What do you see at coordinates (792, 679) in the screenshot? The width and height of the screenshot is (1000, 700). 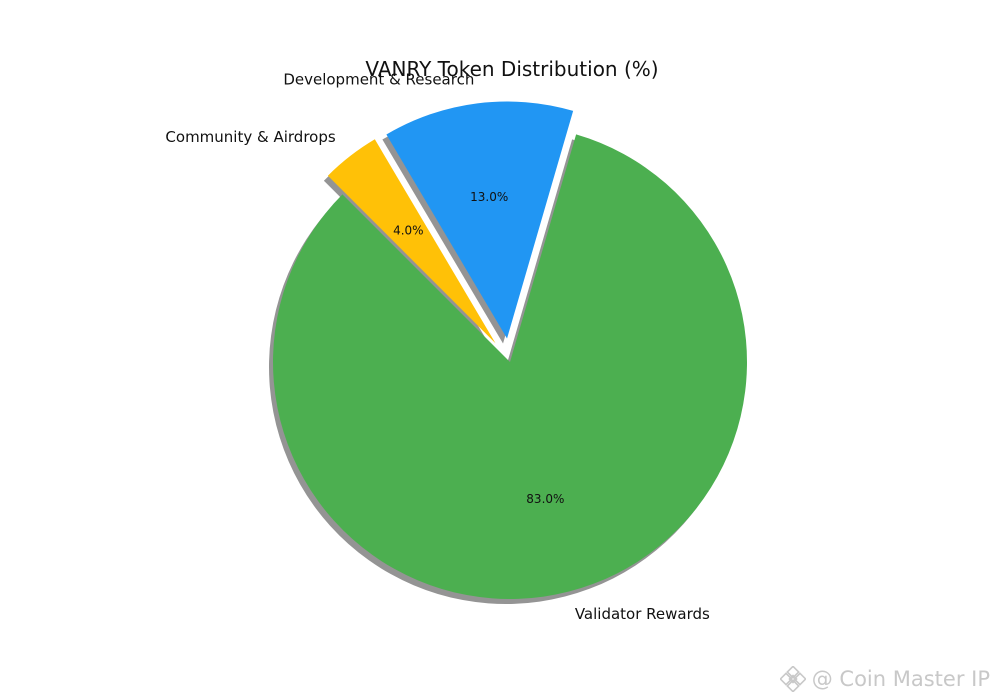 I see `binance-logo-icon` at bounding box center [792, 679].